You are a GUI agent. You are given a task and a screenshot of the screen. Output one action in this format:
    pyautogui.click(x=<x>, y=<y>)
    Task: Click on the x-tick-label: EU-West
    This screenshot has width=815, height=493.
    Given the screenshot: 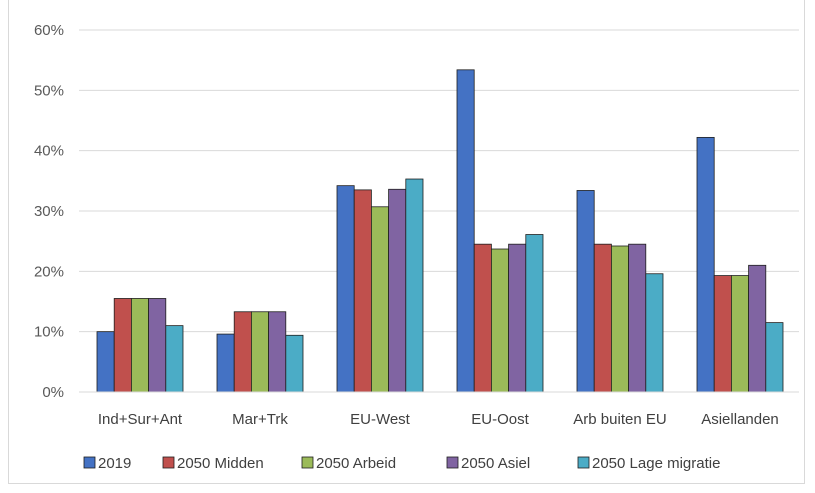 What is the action you would take?
    pyautogui.click(x=380, y=419)
    